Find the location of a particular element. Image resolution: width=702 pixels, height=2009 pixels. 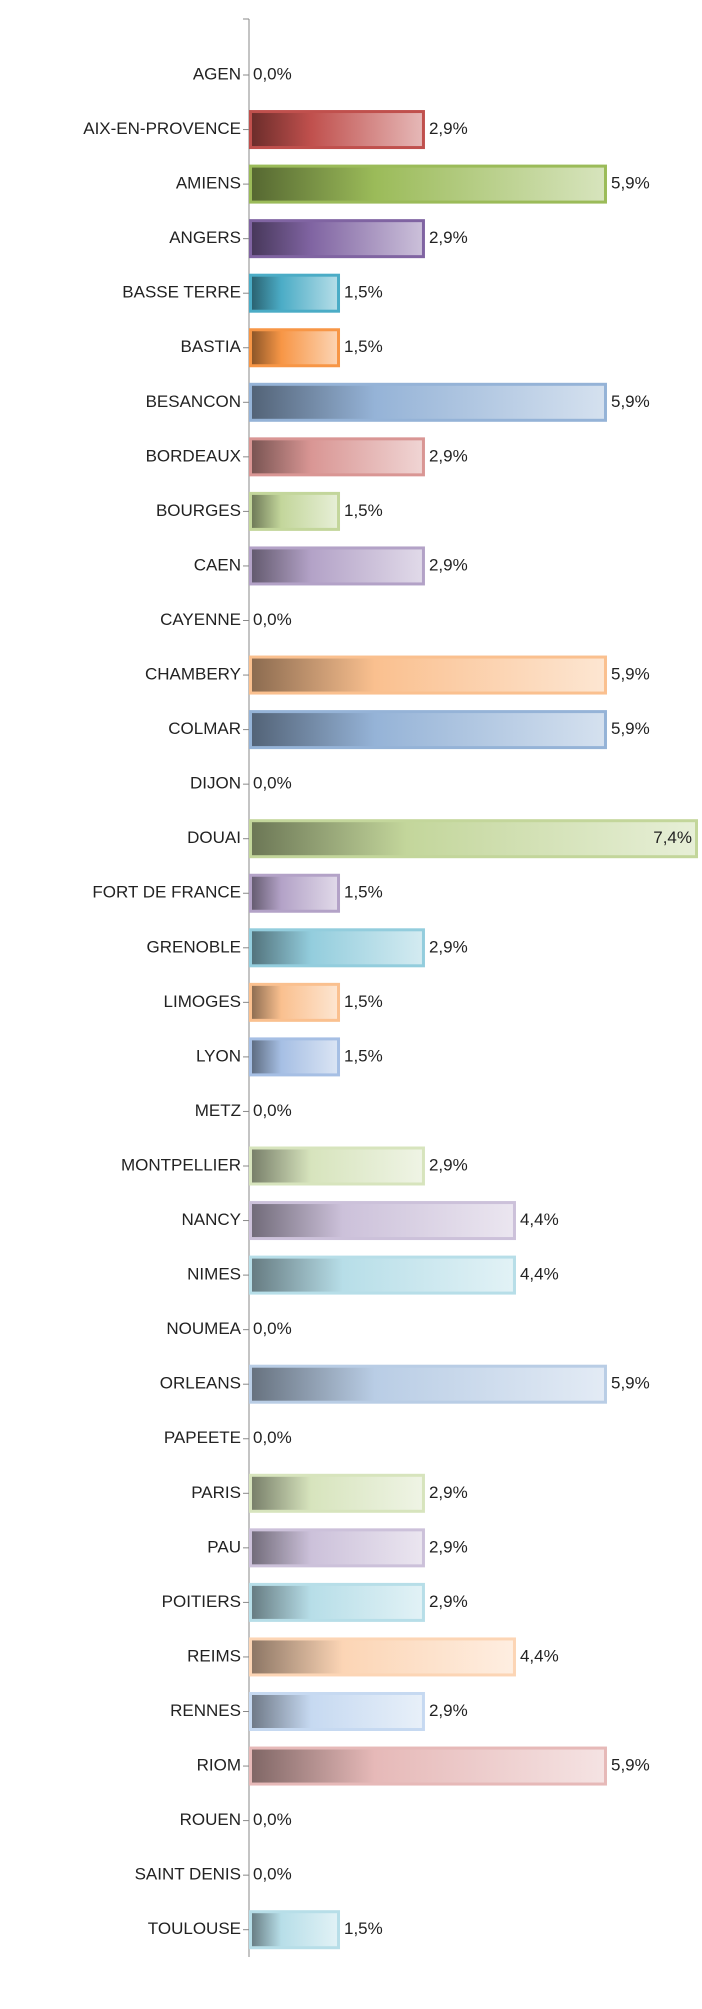

y-tick-label: ORLEANS is located at coordinates (200, 1383).